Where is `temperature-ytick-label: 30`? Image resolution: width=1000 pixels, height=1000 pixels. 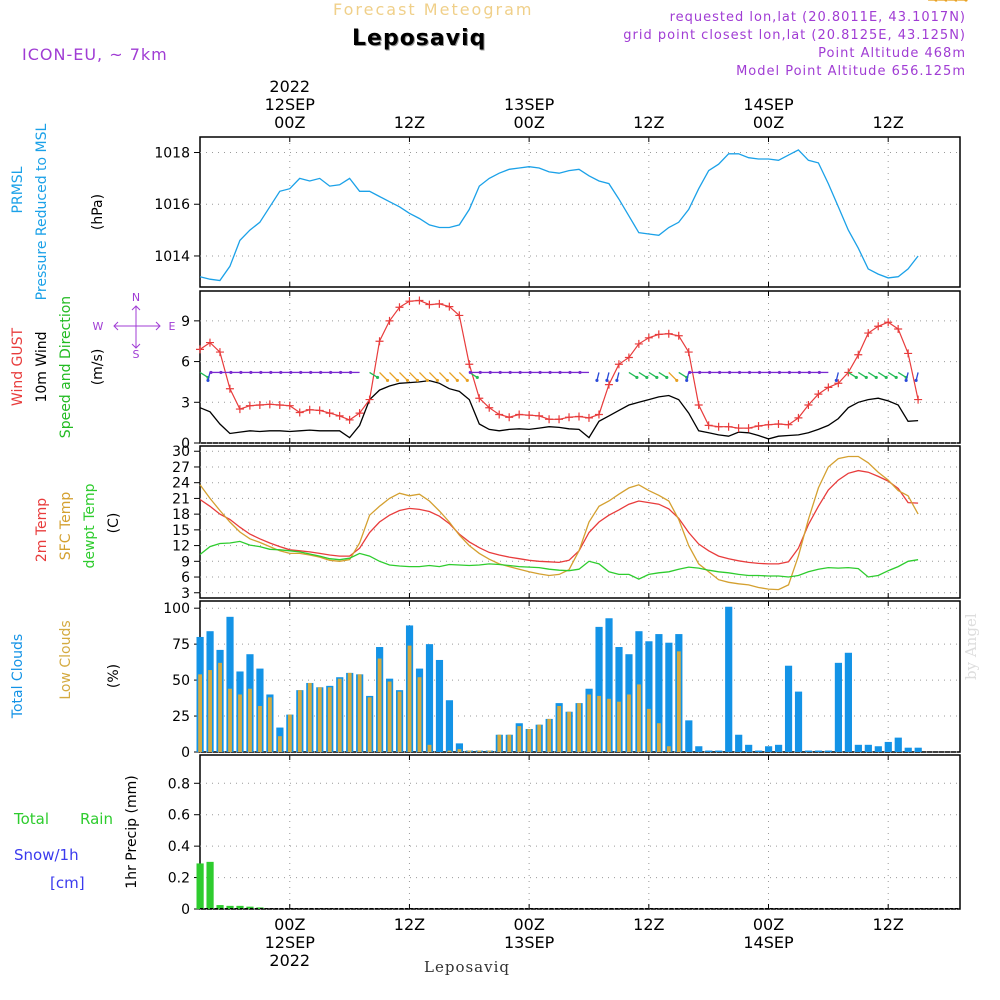
temperature-ytick-label: 30 is located at coordinates (181, 452).